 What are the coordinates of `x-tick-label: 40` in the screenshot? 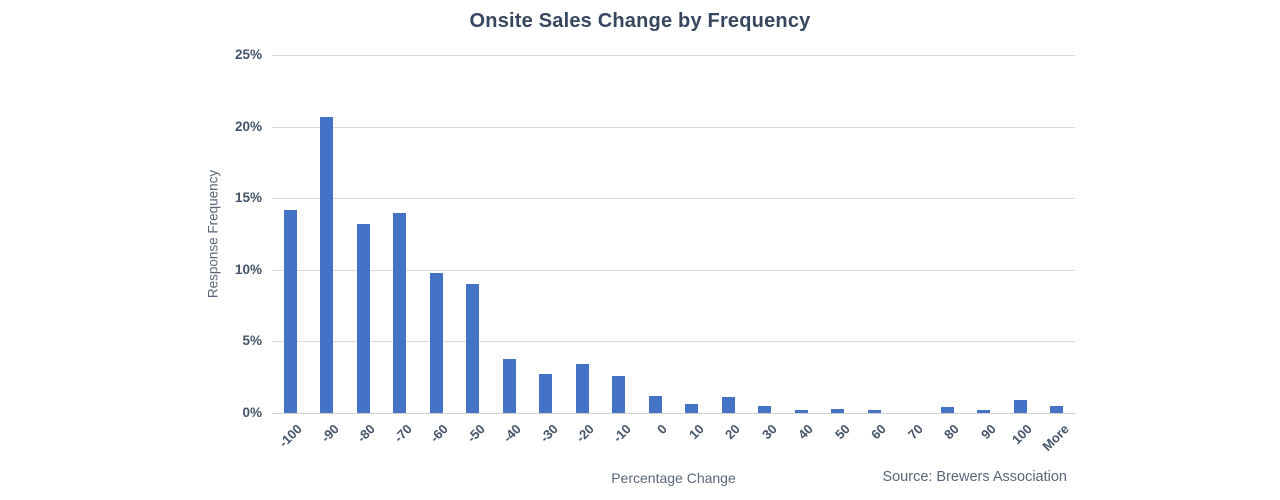 It's located at (806, 432).